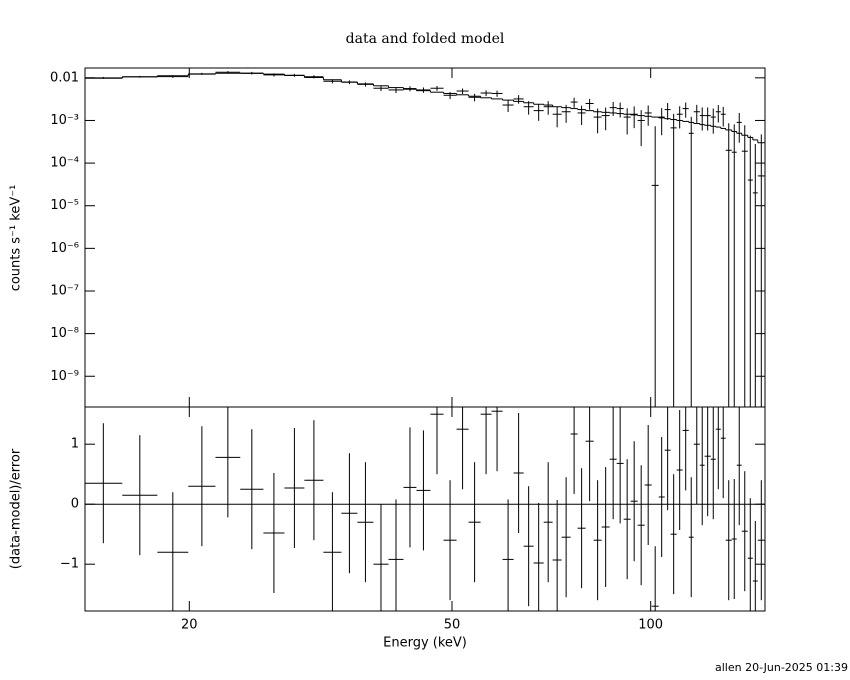 This screenshot has width=850, height=680. What do you see at coordinates (64, 333) in the screenshot?
I see `y-tick-label: 10⁻⁸` at bounding box center [64, 333].